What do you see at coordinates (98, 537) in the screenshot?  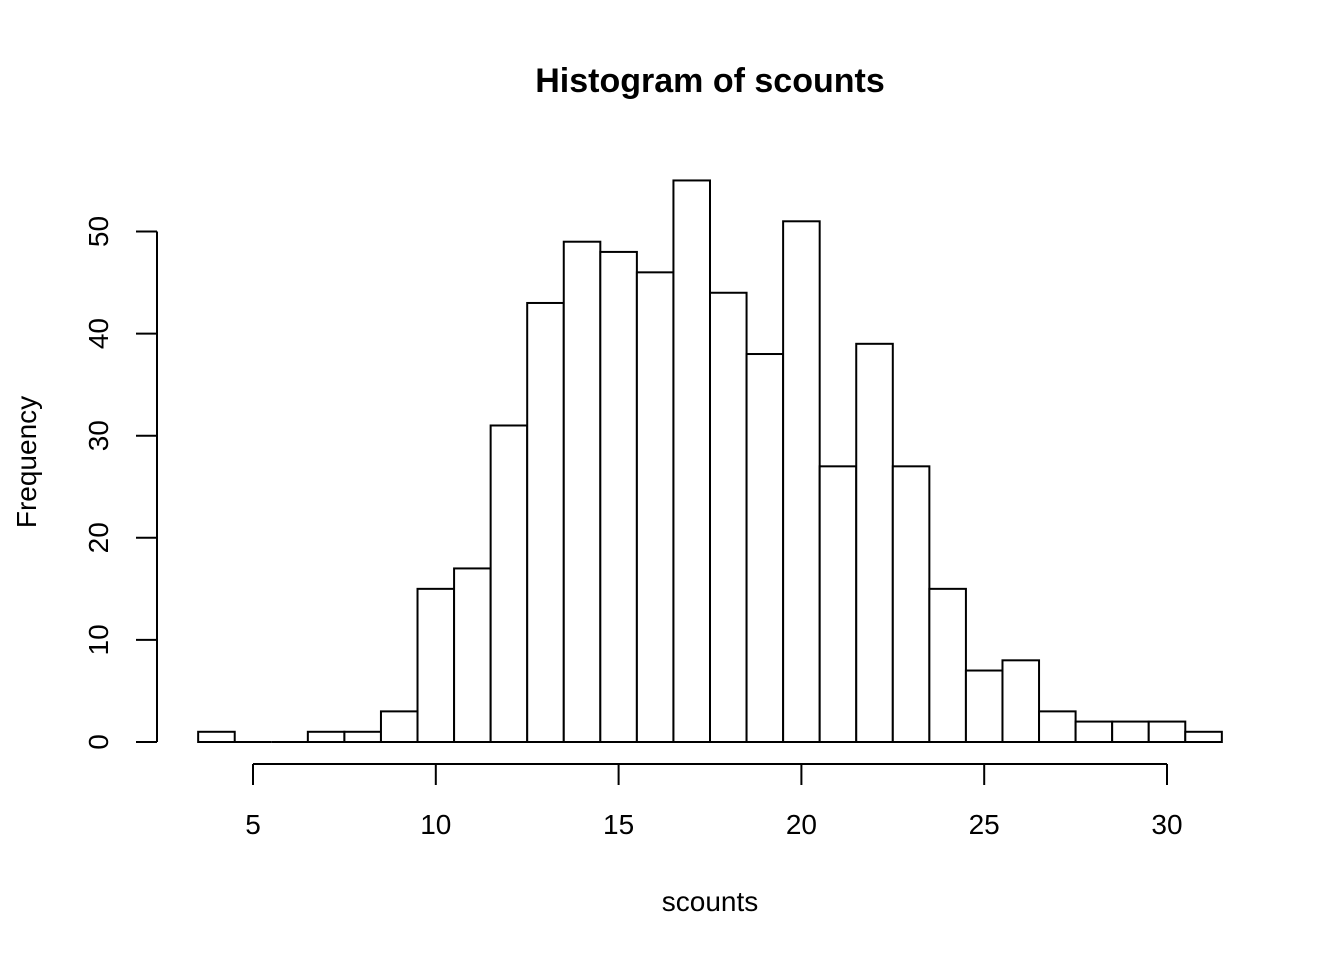 I see `y-tick-label: 20` at bounding box center [98, 537].